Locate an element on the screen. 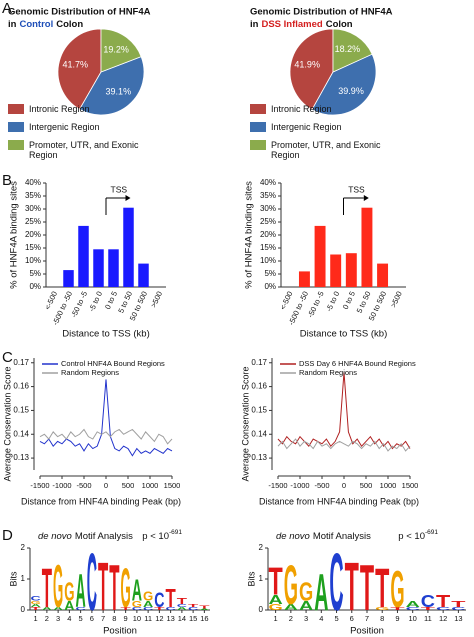 This screenshot has width=474, height=637. x-tick-label: 7 is located at coordinates (367, 618).